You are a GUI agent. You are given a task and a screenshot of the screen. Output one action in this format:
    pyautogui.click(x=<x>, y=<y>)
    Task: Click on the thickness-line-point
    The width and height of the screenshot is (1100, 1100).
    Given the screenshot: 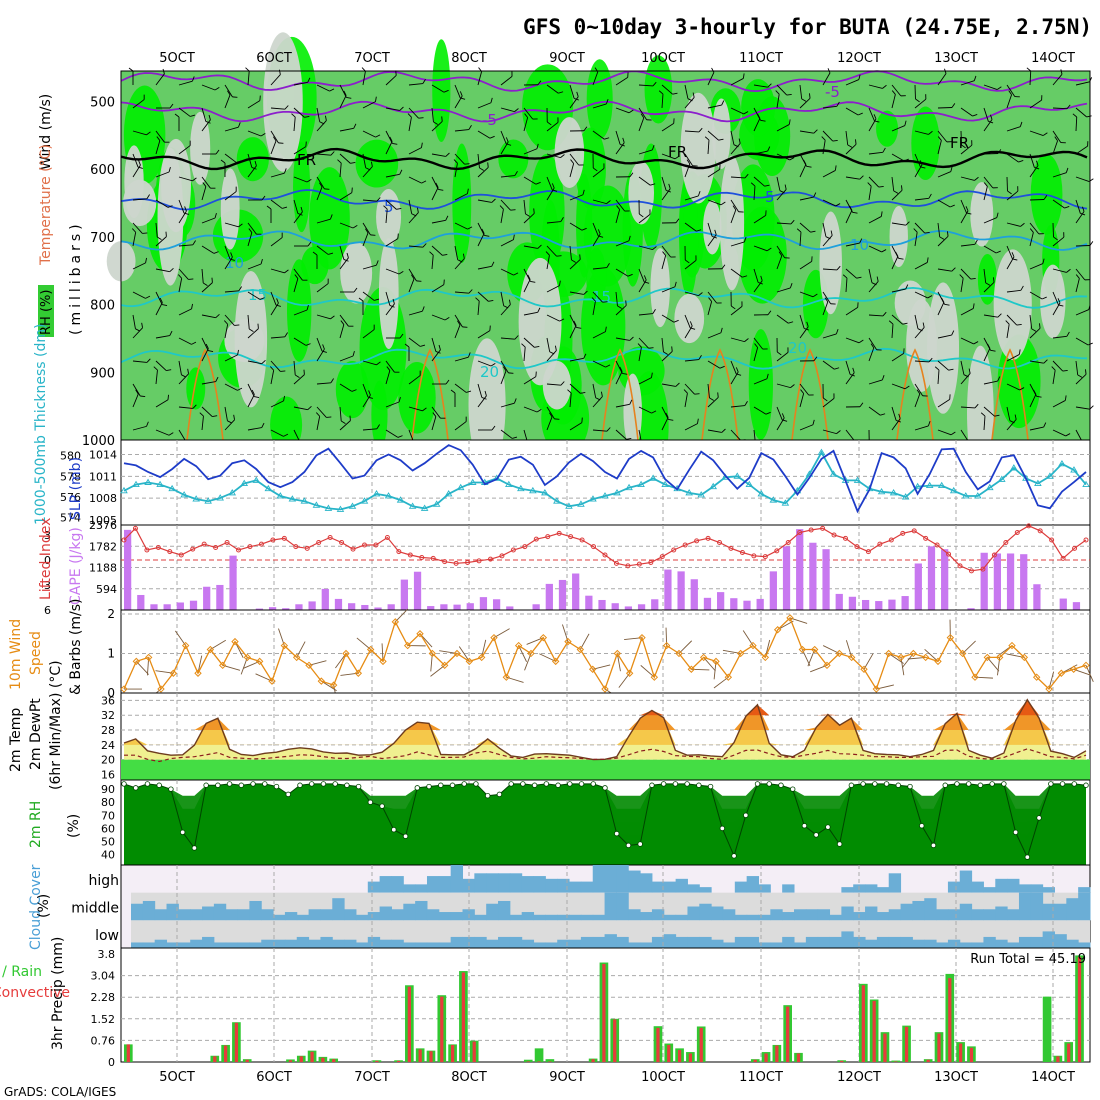 What is the action you would take?
    pyautogui.click(x=1062, y=463)
    